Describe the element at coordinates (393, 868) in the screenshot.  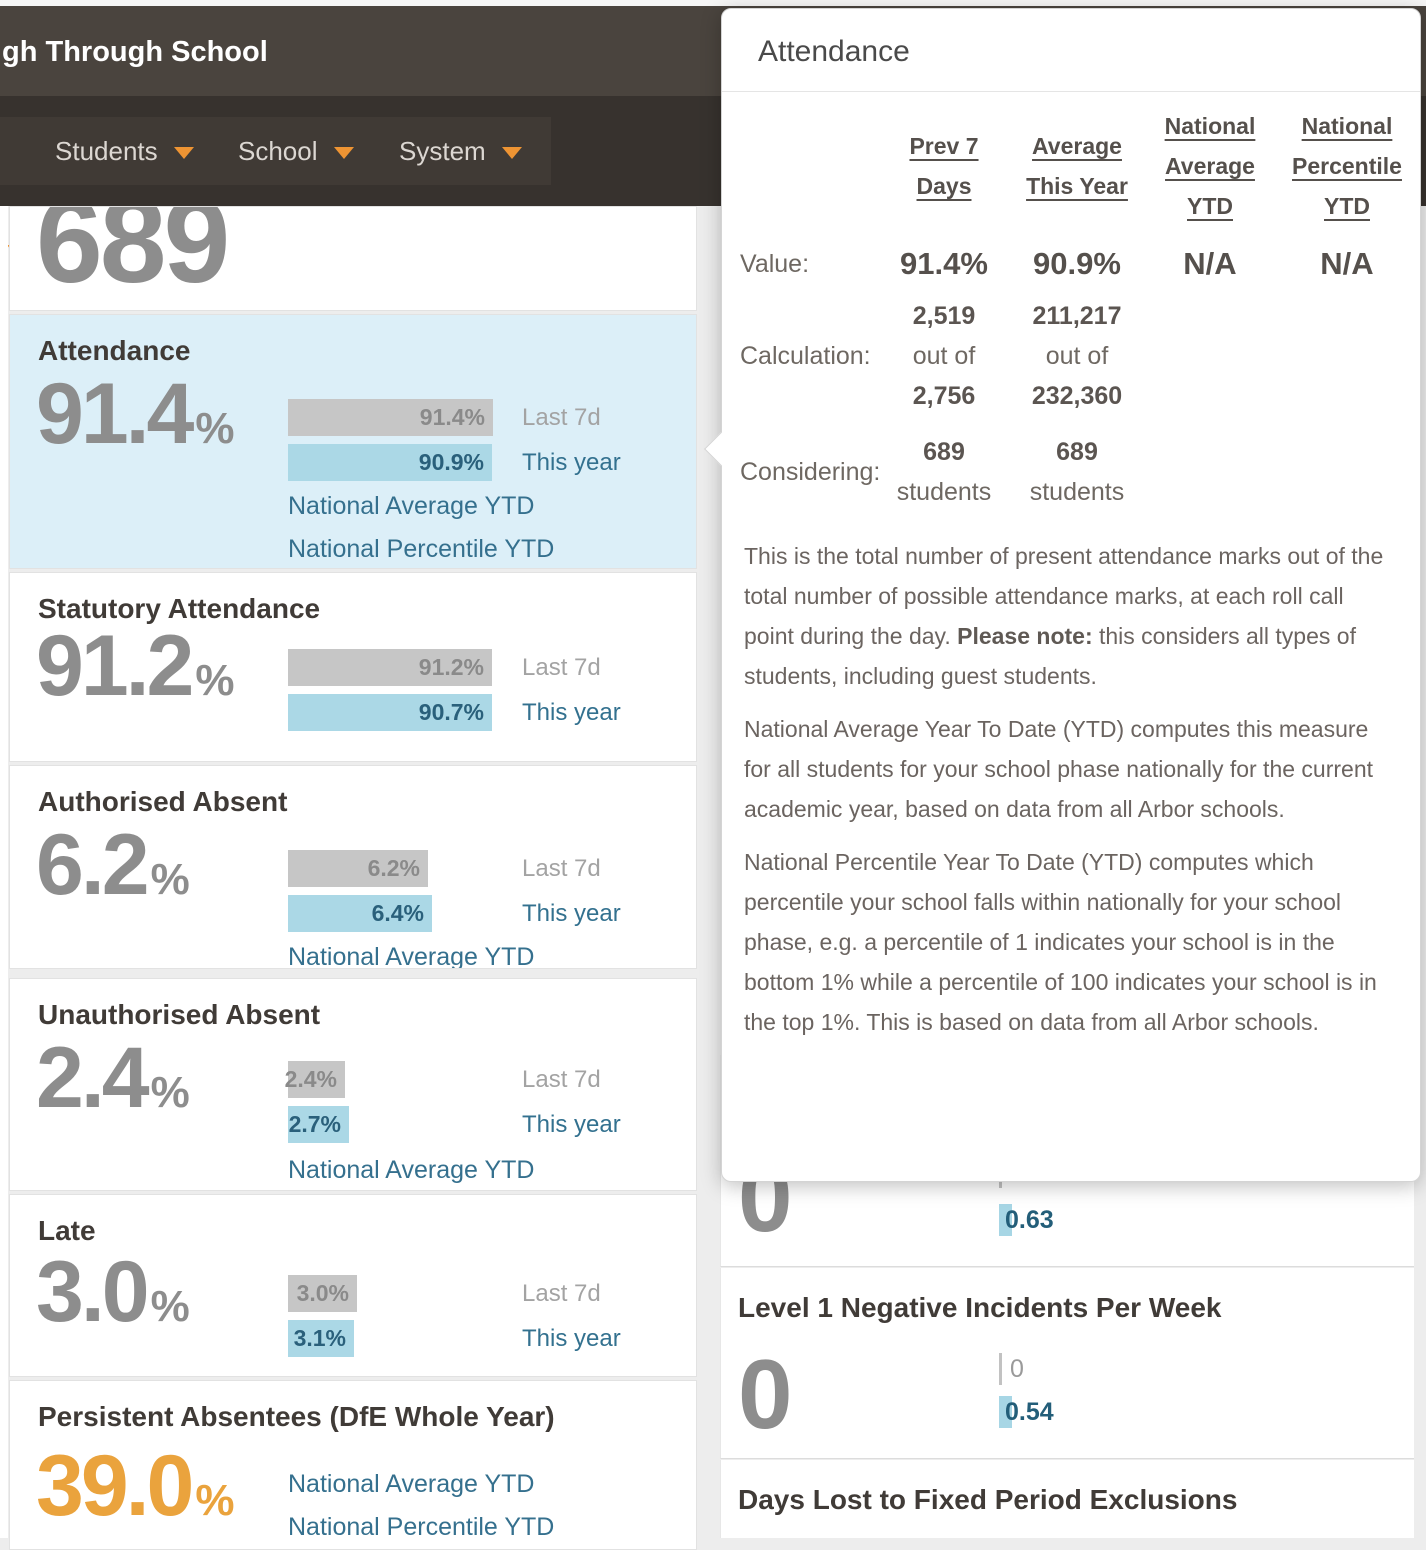
I see `bar-value-label: 6.2%` at that location.